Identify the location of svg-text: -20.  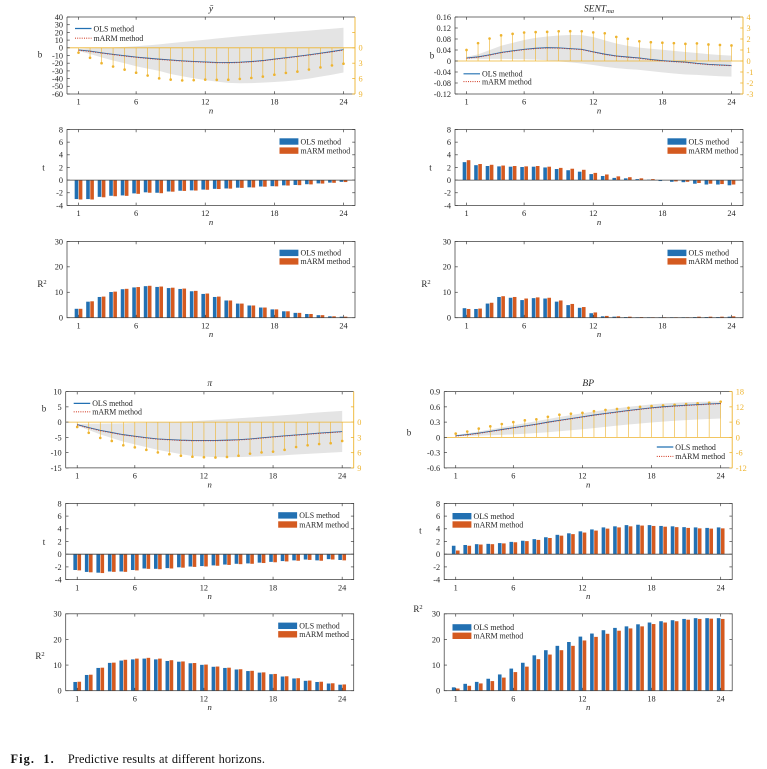
(57, 63).